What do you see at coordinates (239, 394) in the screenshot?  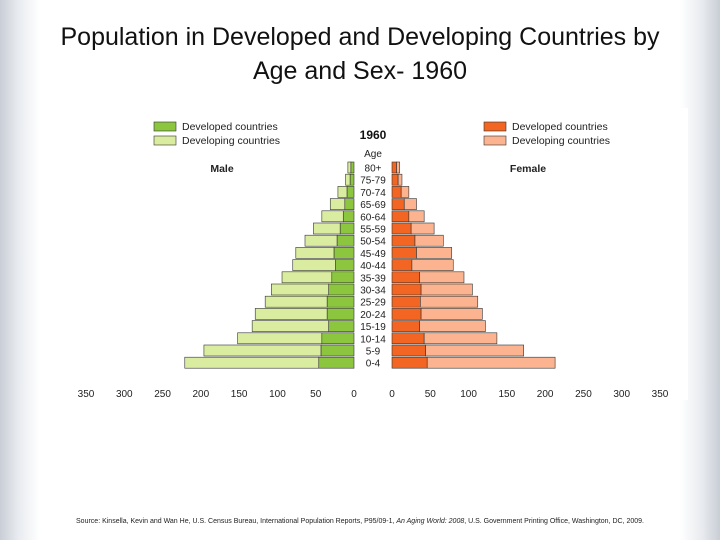 I see `x-tick-label-male: 150` at bounding box center [239, 394].